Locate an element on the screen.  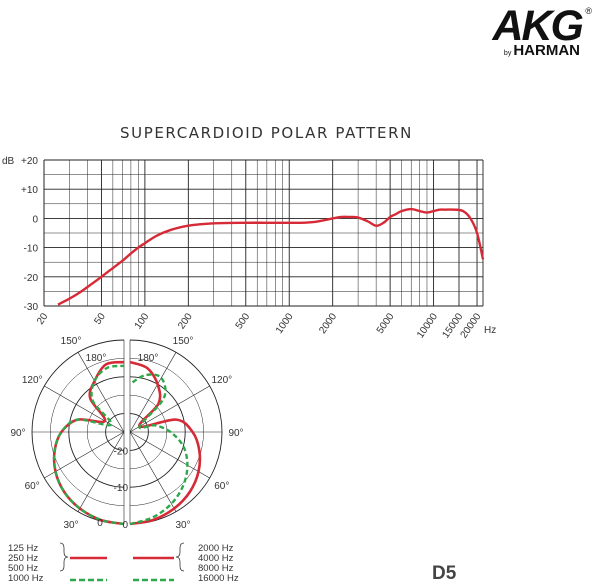
response-curve is located at coordinates (271, 256).